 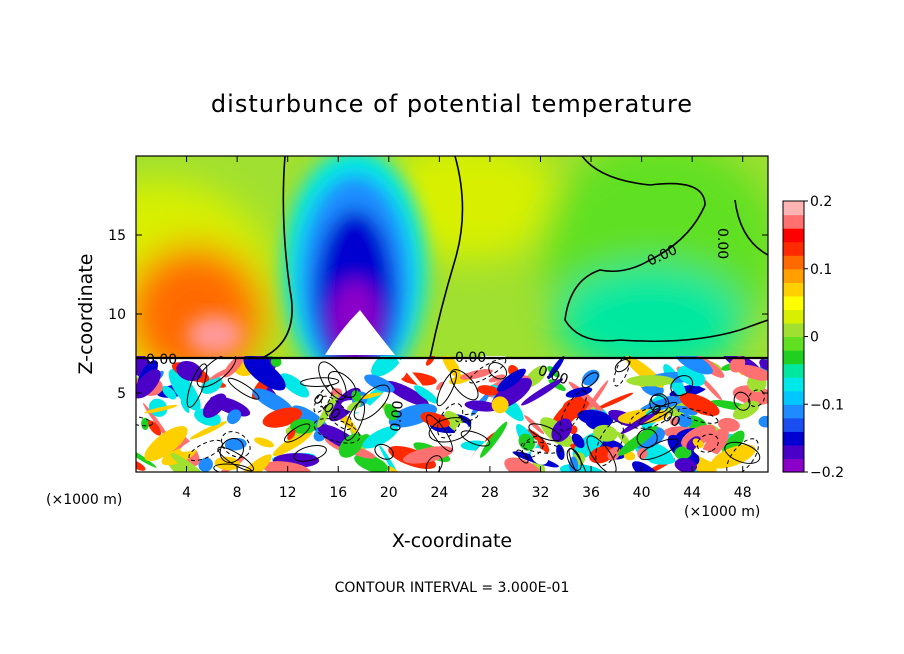 I want to click on warm-core-left, so click(x=215, y=335).